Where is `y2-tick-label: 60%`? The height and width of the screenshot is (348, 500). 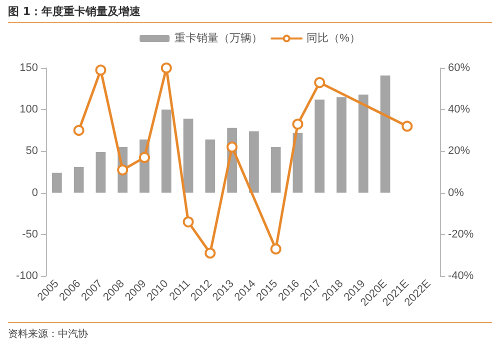
y2-tick-label: 60% is located at coordinates (459, 68).